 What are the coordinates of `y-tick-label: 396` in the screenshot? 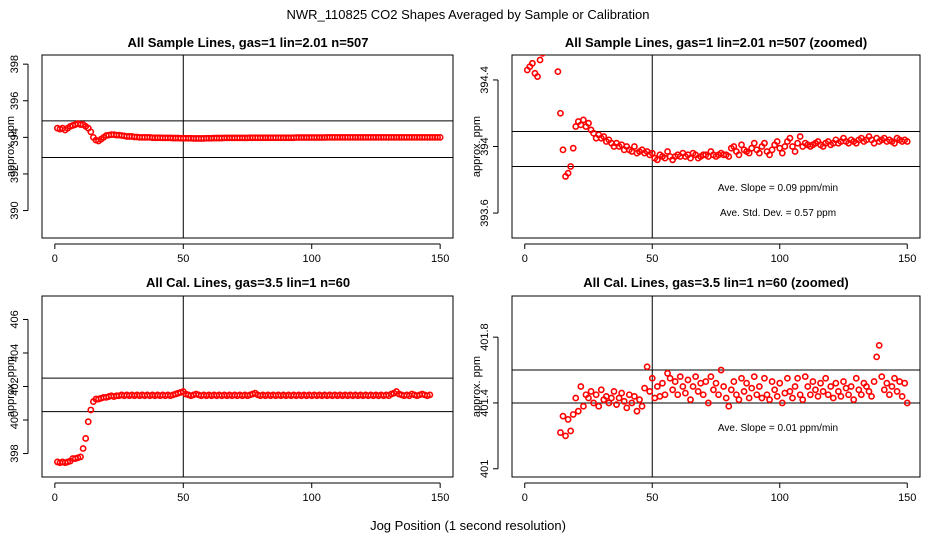 It's located at (15, 101).